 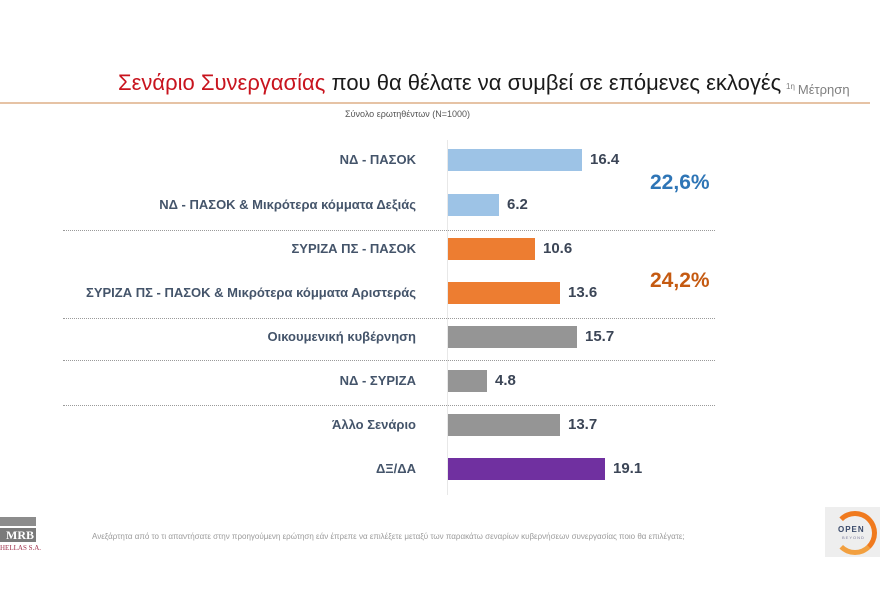 I want to click on mrb-logo-band, so click(x=18, y=521).